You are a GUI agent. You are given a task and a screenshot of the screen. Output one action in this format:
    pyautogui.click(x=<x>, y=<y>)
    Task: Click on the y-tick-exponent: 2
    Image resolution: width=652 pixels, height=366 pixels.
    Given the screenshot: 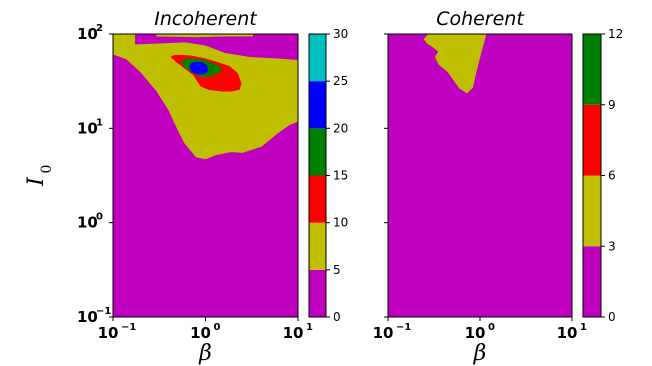 What is the action you would take?
    pyautogui.click(x=99, y=28)
    